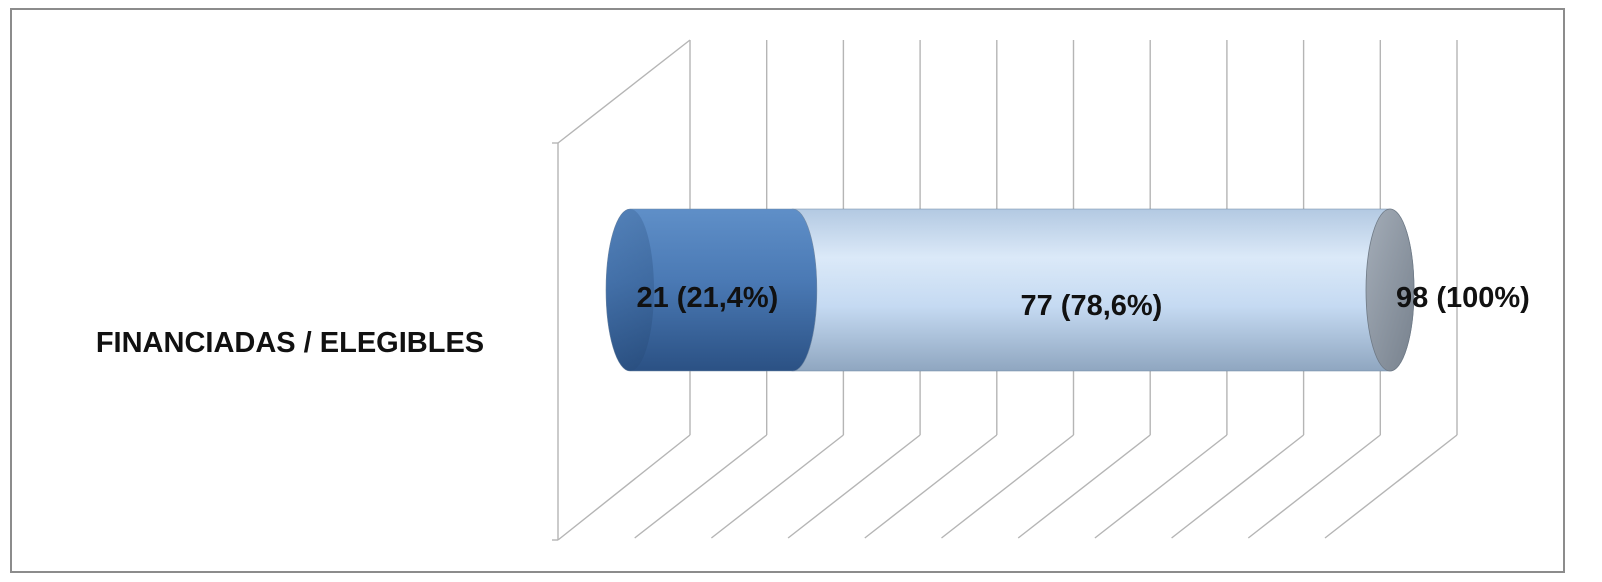  Describe the element at coordinates (1091, 306) in the screenshot. I see `data-label: 77 (78,6%)` at that location.